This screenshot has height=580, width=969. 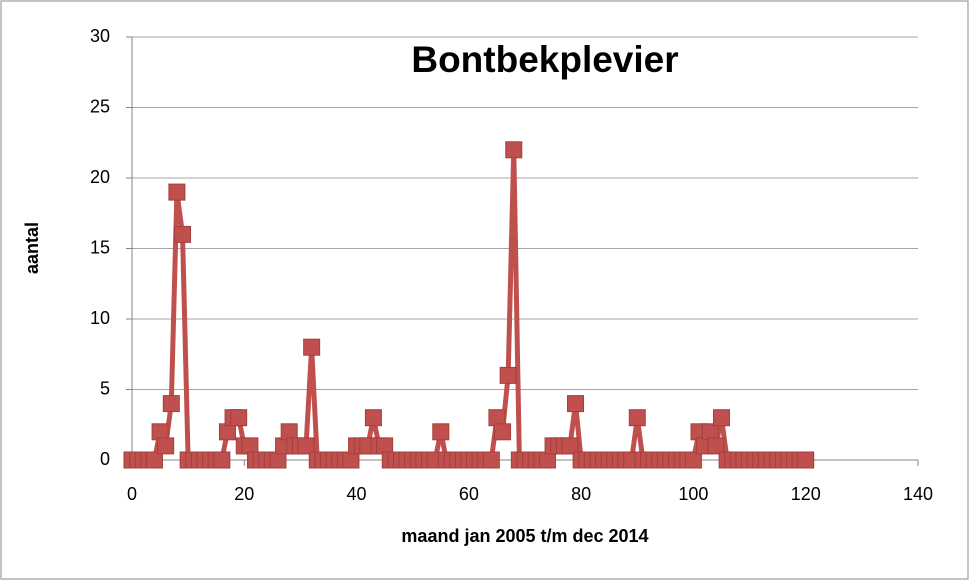 I want to click on x-tick-label: 120, so click(x=806, y=494).